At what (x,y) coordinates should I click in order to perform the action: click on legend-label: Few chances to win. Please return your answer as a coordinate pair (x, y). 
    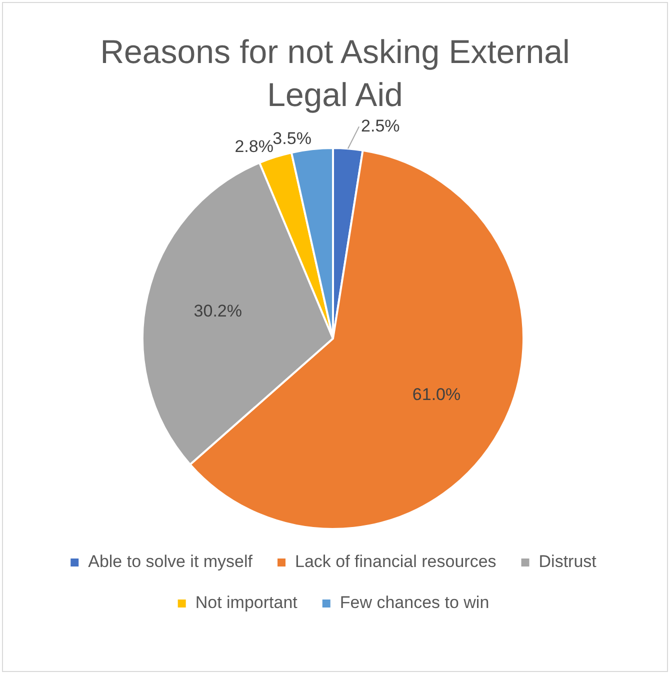
    Looking at the image, I should click on (415, 602).